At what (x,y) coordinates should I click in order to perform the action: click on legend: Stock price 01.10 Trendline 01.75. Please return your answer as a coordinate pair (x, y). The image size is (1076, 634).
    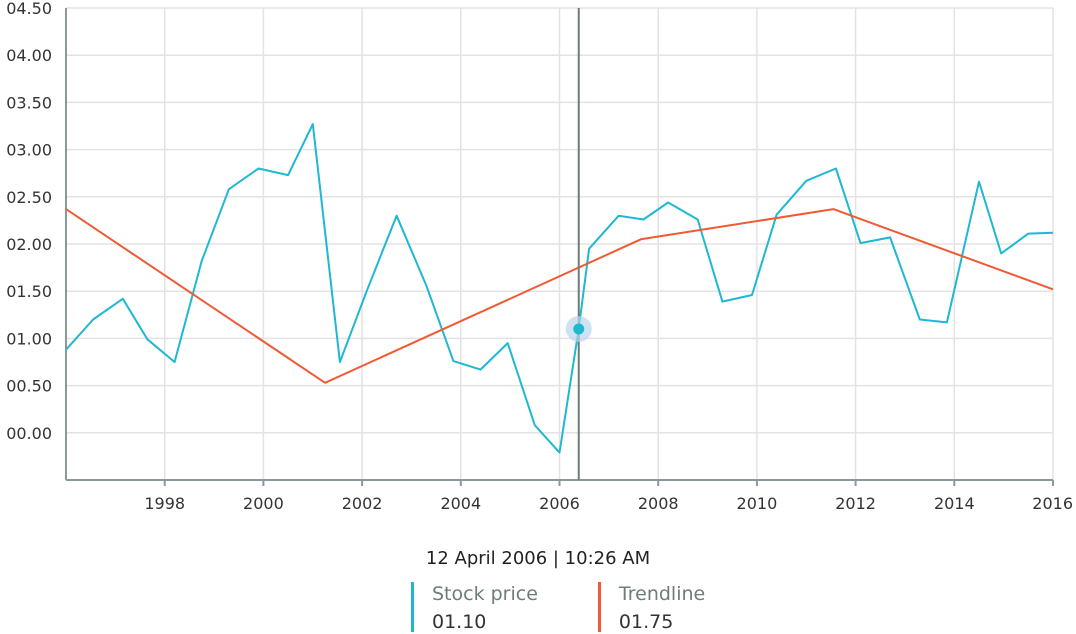
    Looking at the image, I should click on (558, 608).